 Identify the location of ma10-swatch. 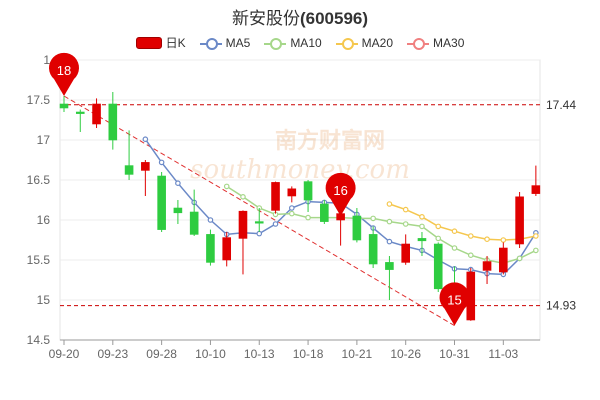
(275, 43).